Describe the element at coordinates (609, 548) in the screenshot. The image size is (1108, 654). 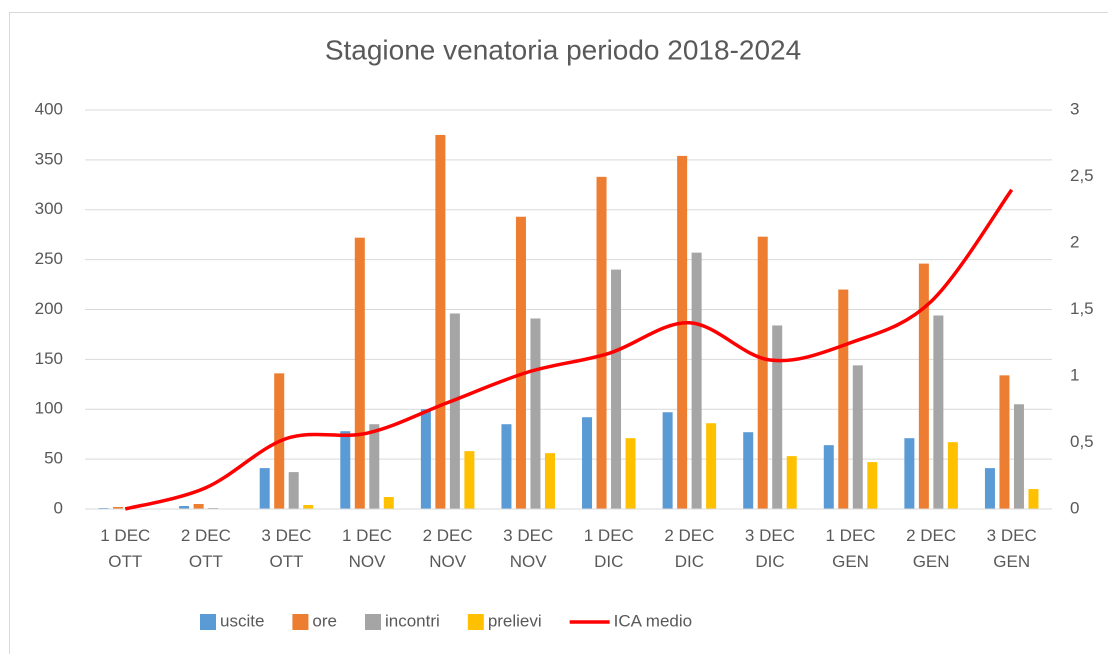
I see `x-tick-label: 1 DEC DIC` at that location.